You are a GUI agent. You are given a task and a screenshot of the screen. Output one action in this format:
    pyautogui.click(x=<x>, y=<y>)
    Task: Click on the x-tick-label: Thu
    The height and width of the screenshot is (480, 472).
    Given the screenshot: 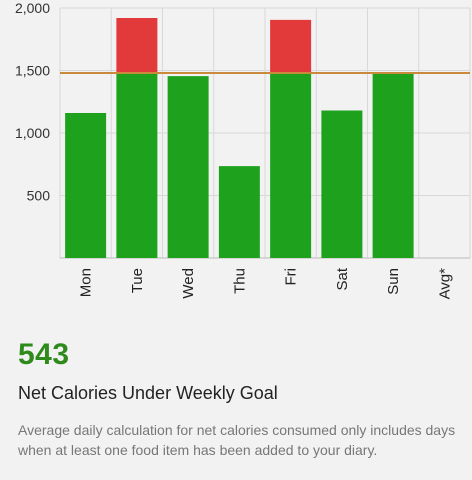 What is the action you would take?
    pyautogui.click(x=239, y=281)
    